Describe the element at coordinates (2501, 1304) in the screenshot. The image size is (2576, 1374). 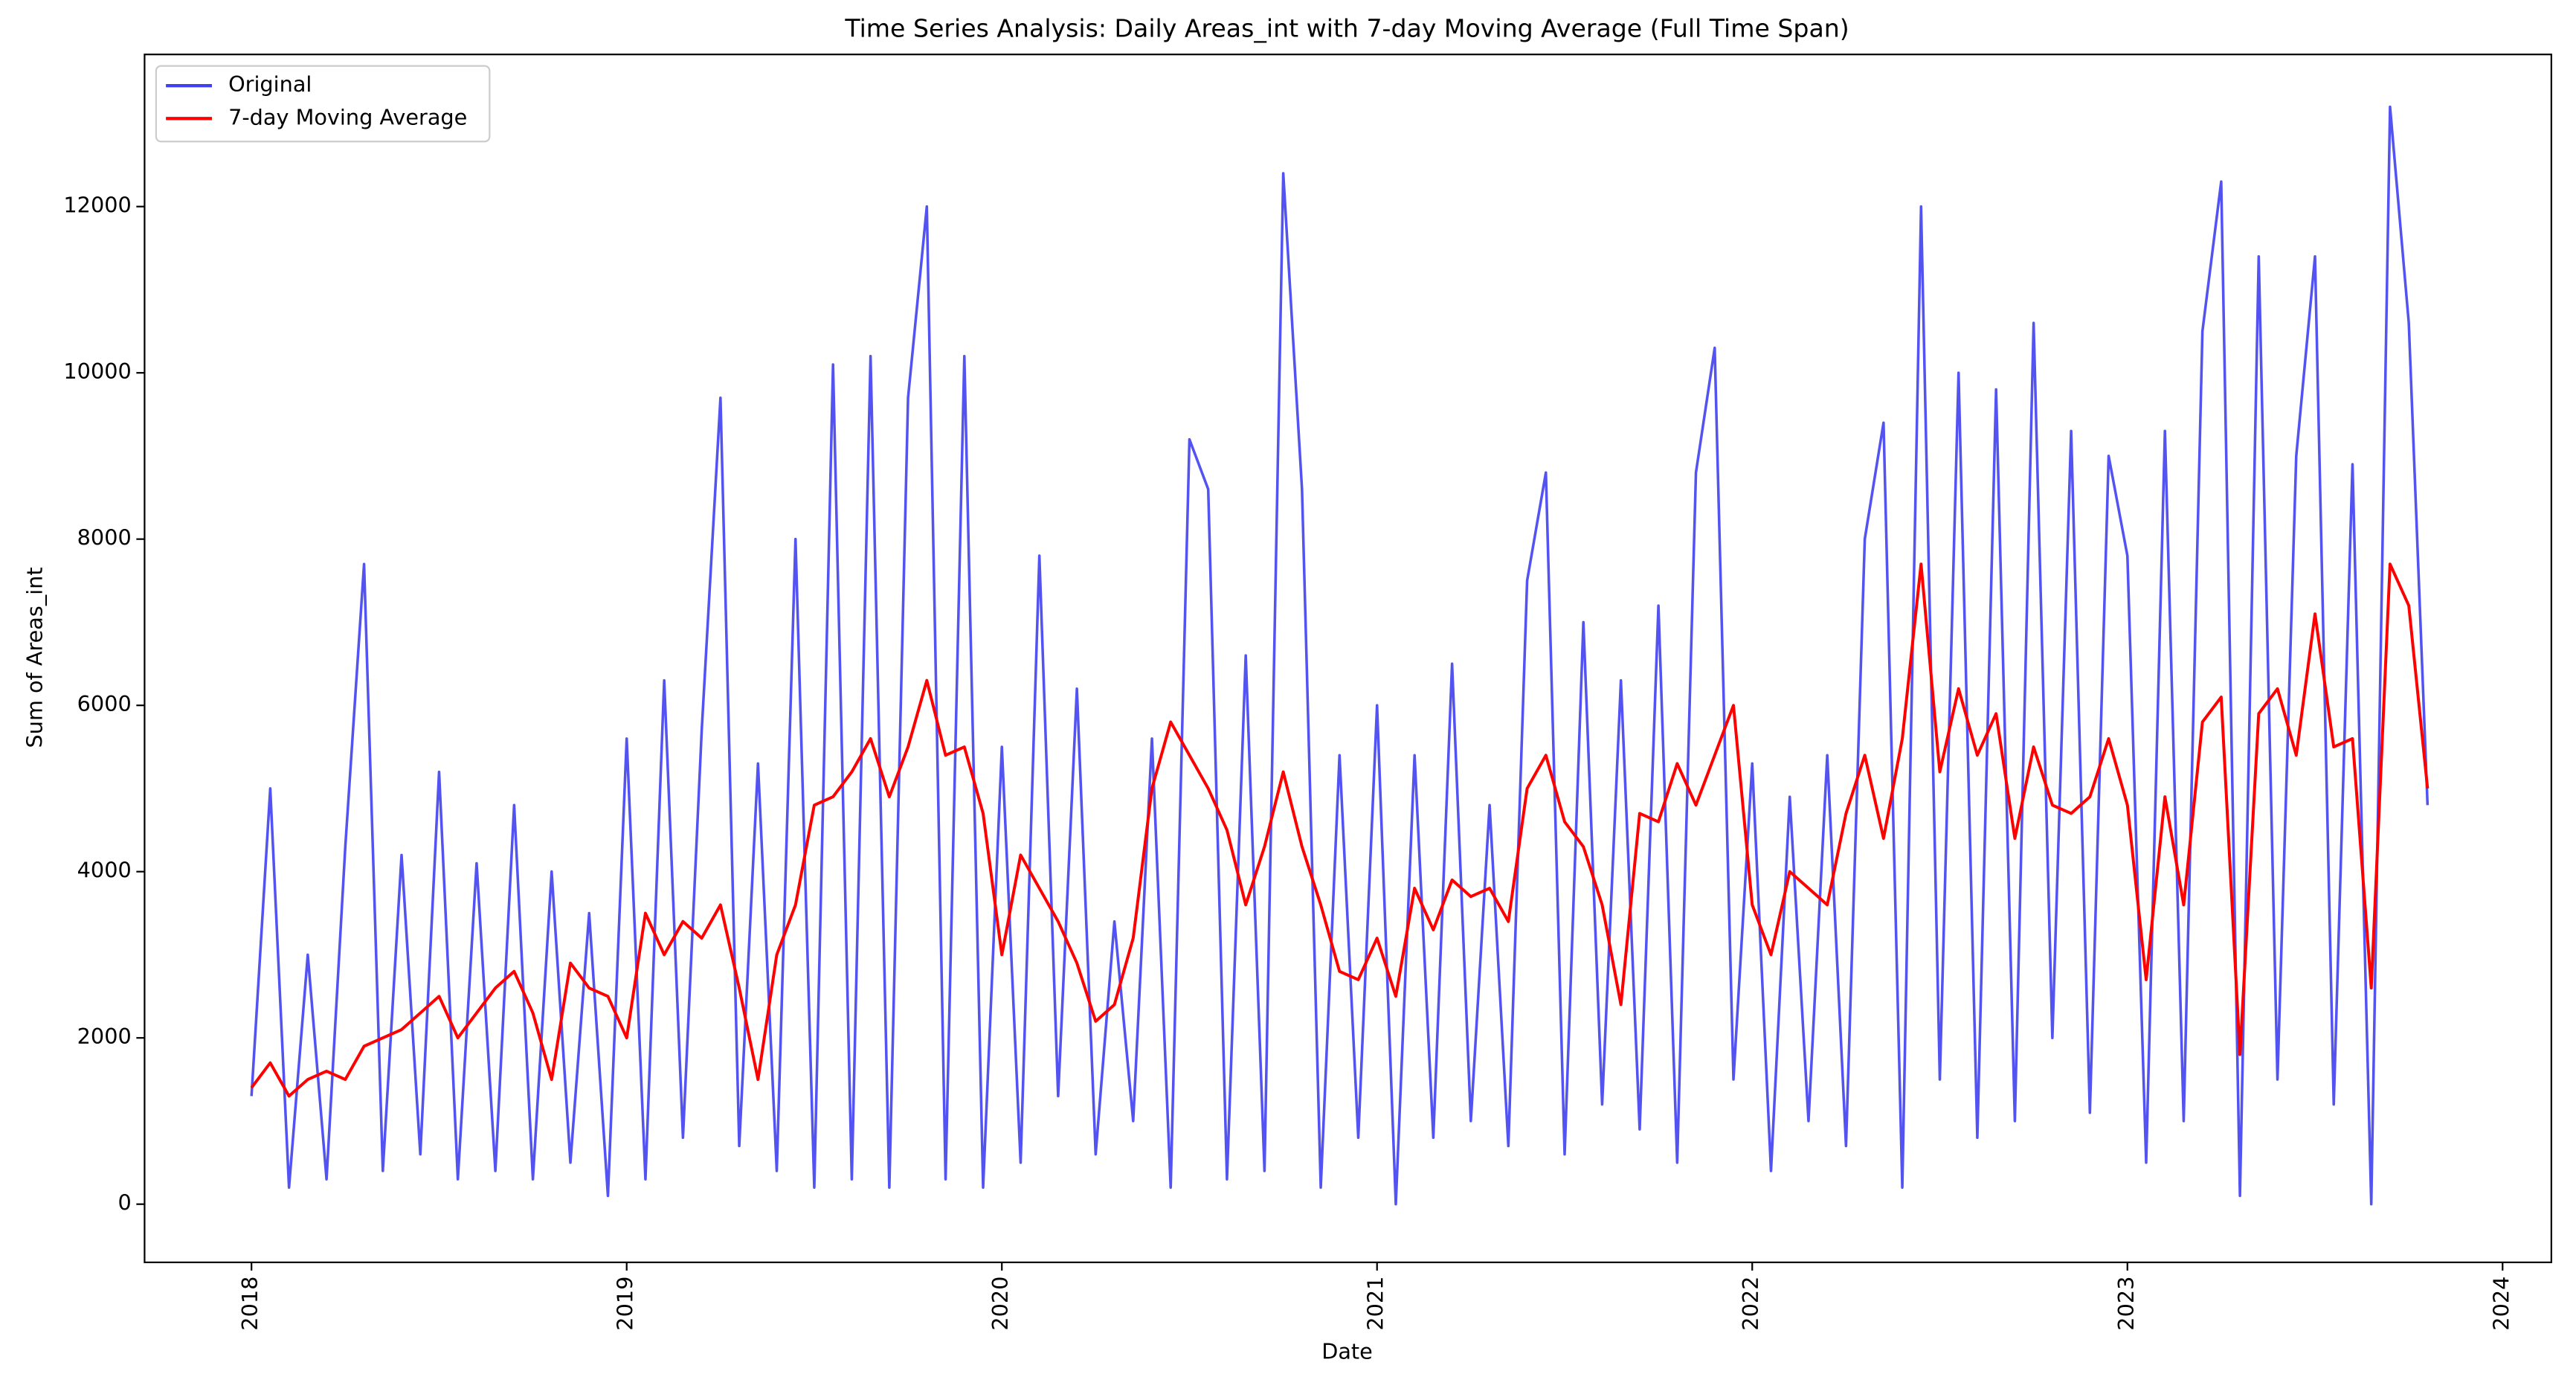
I see `x-tick-label: 2024` at that location.